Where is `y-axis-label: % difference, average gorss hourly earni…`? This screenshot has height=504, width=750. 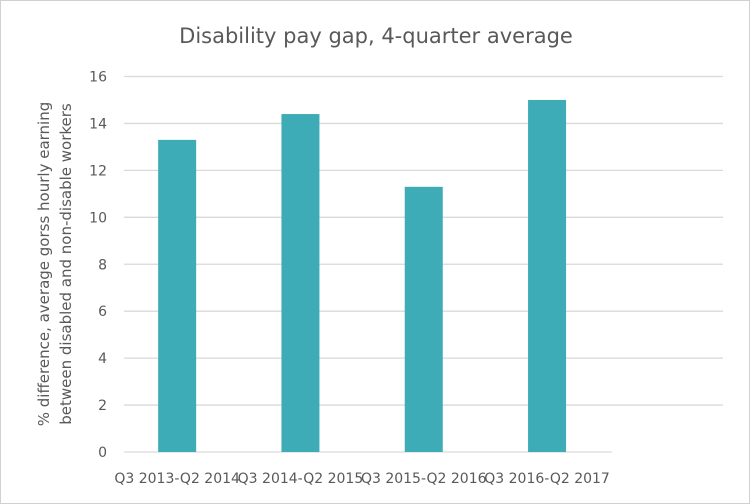 y-axis-label: % difference, average gorss hourly earni… is located at coordinates (55, 264).